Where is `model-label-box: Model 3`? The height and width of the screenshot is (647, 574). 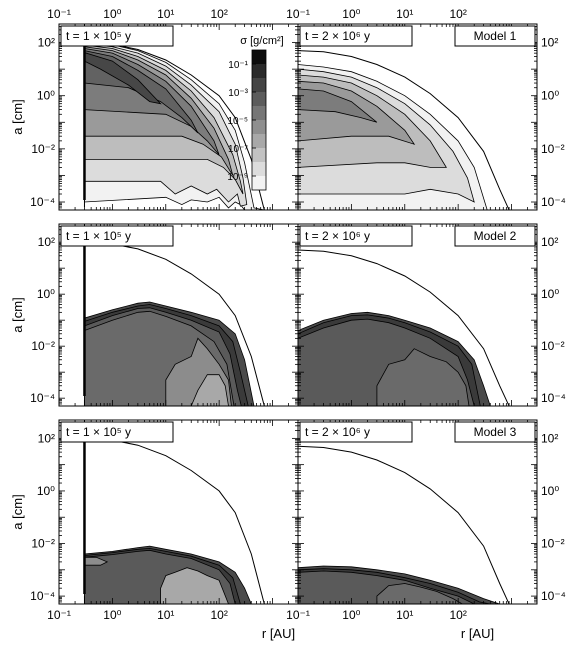
model-label-box: Model 3 is located at coordinates (495, 432).